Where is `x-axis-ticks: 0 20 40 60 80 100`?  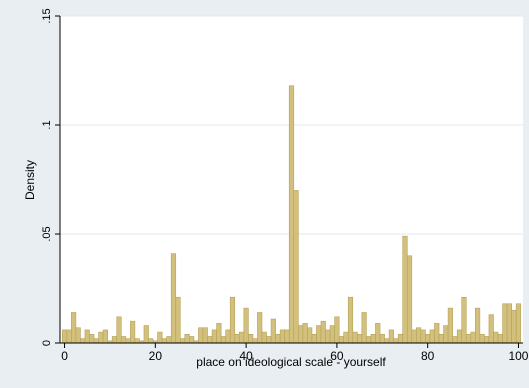
x-axis-ticks: 0 20 40 60 80 100 is located at coordinates (295, 353).